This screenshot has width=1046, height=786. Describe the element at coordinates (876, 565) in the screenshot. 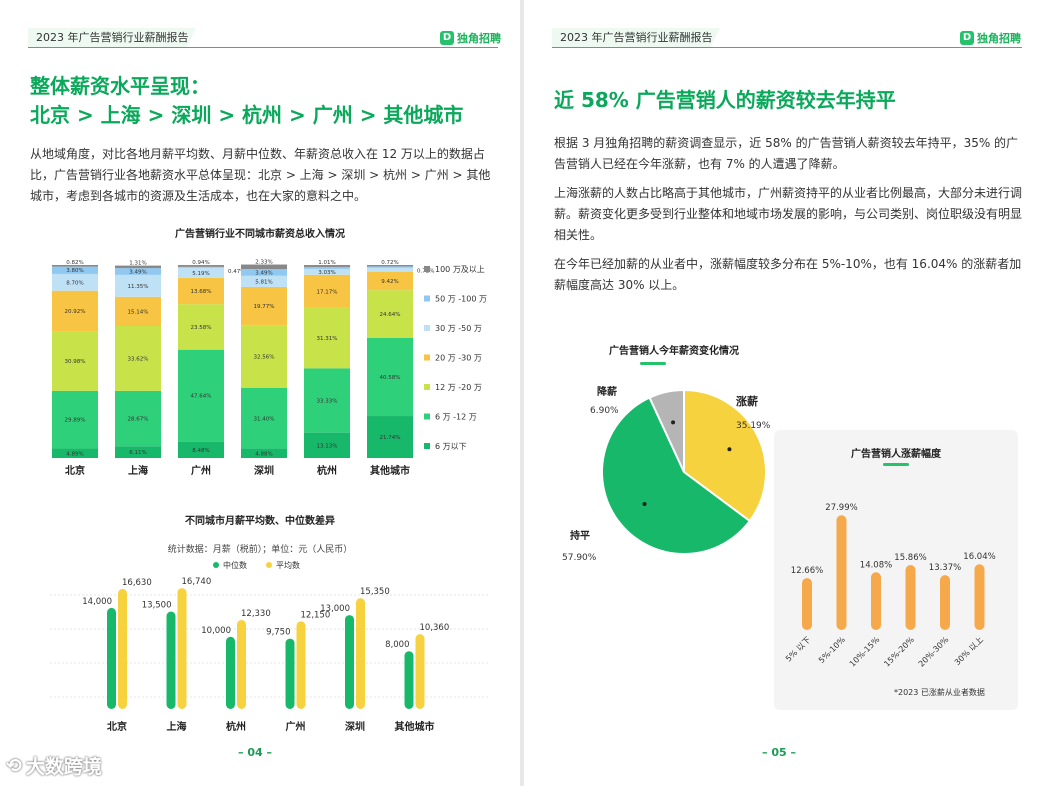

I see `raise-value: 14.08%` at that location.